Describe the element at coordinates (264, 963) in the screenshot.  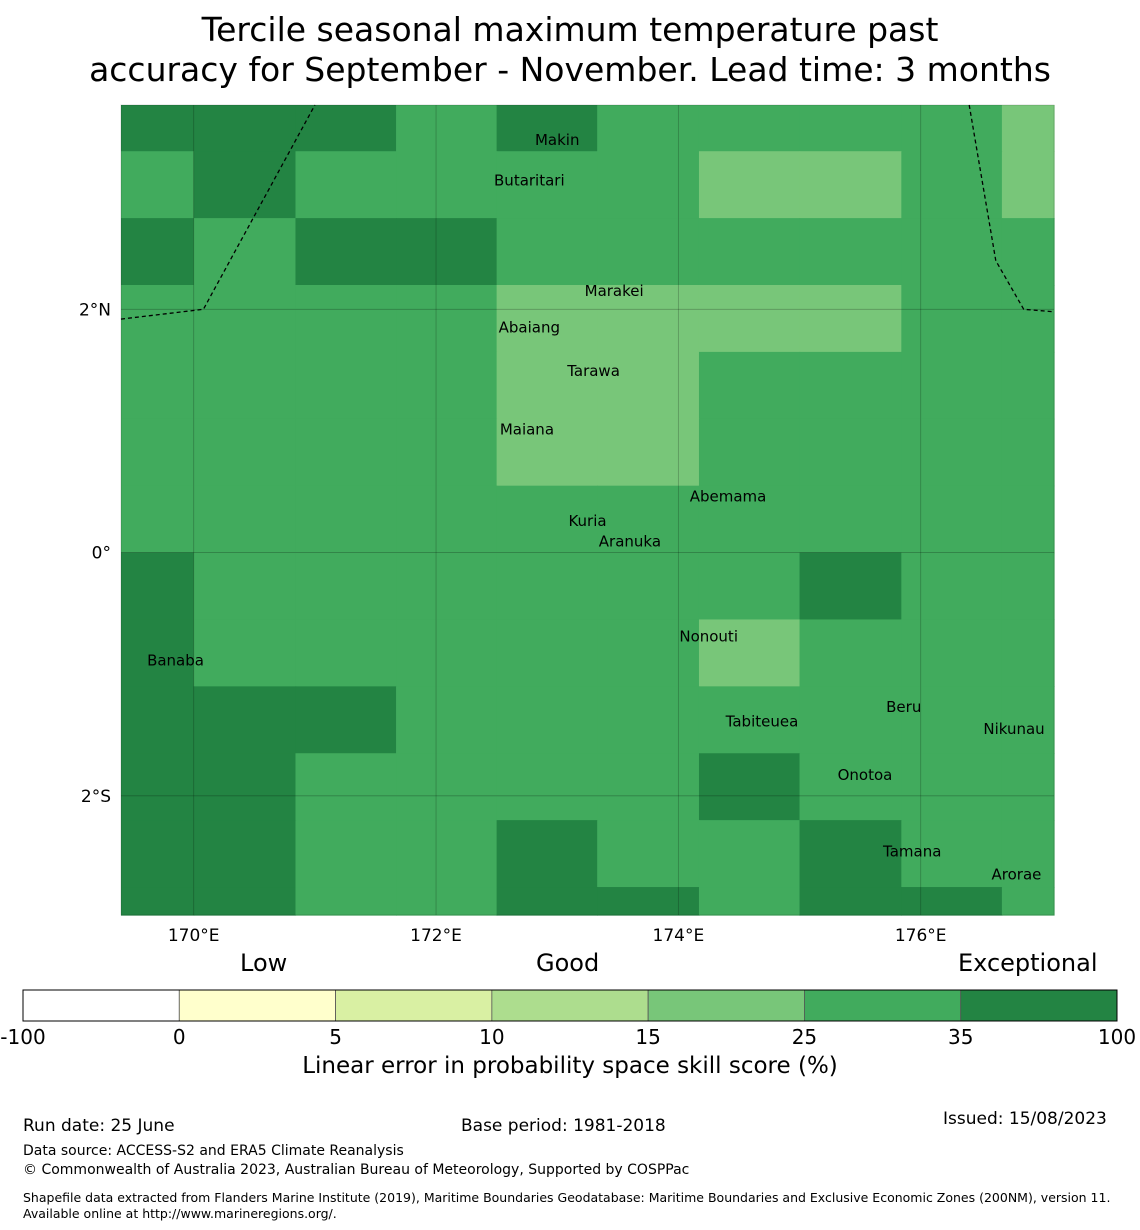
I see `category-low: Low` at that location.